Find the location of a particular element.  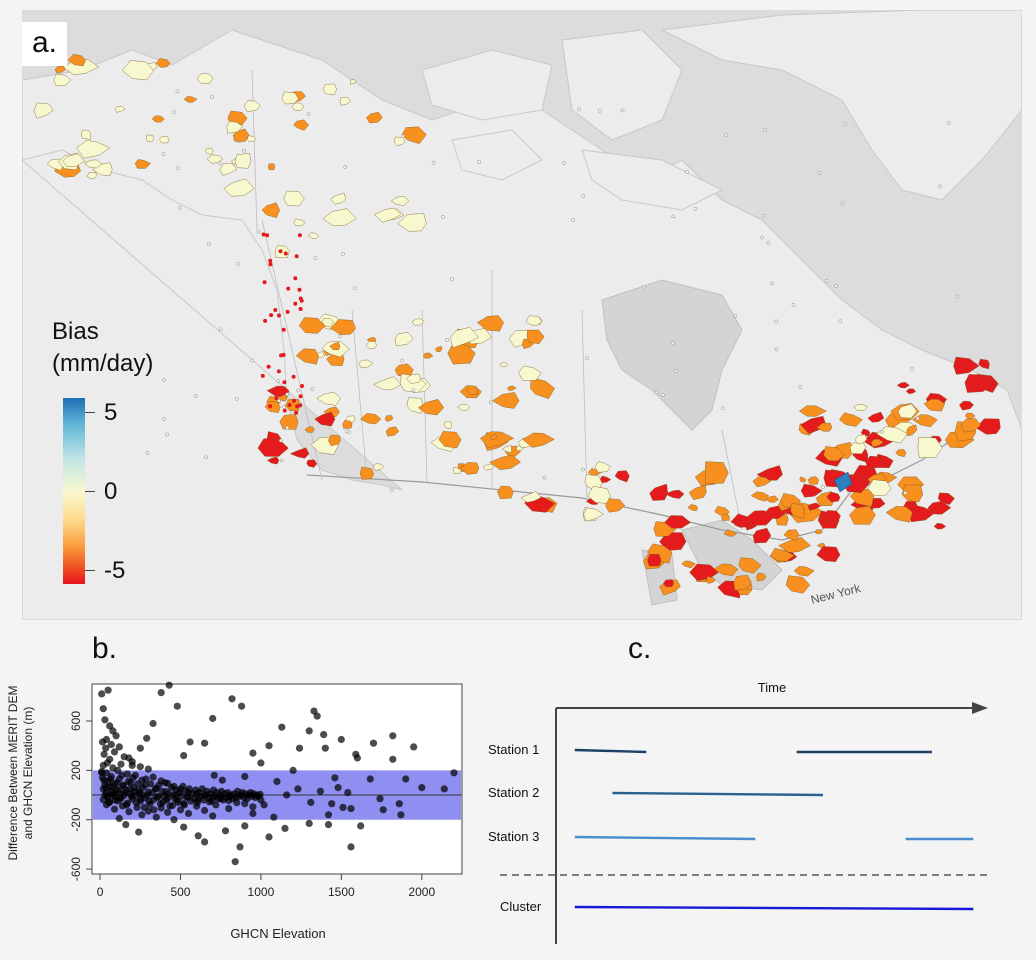

x-tick-label: 500 is located at coordinates (180, 892).